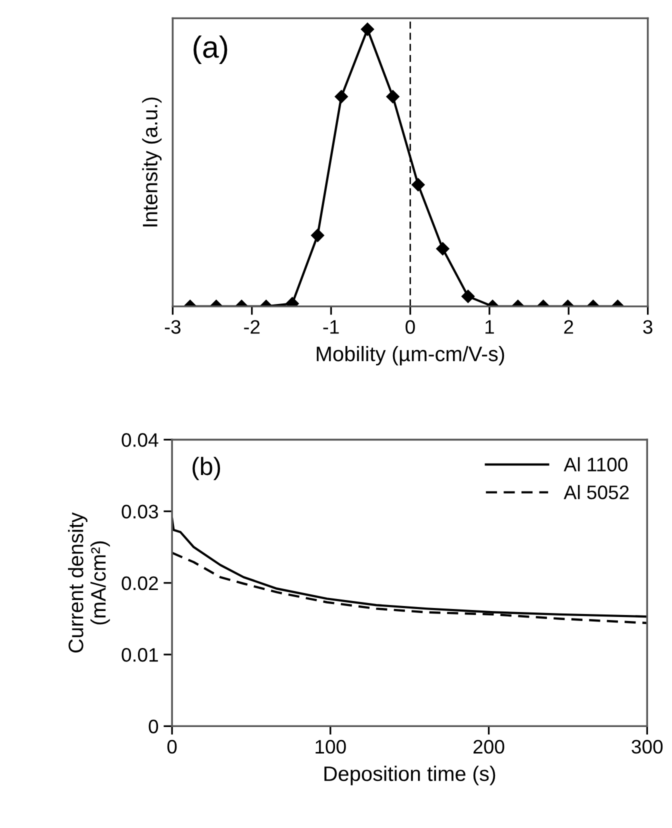 This screenshot has width=672, height=828. Describe the element at coordinates (647, 747) in the screenshot. I see `x-tick-label: 300` at that location.